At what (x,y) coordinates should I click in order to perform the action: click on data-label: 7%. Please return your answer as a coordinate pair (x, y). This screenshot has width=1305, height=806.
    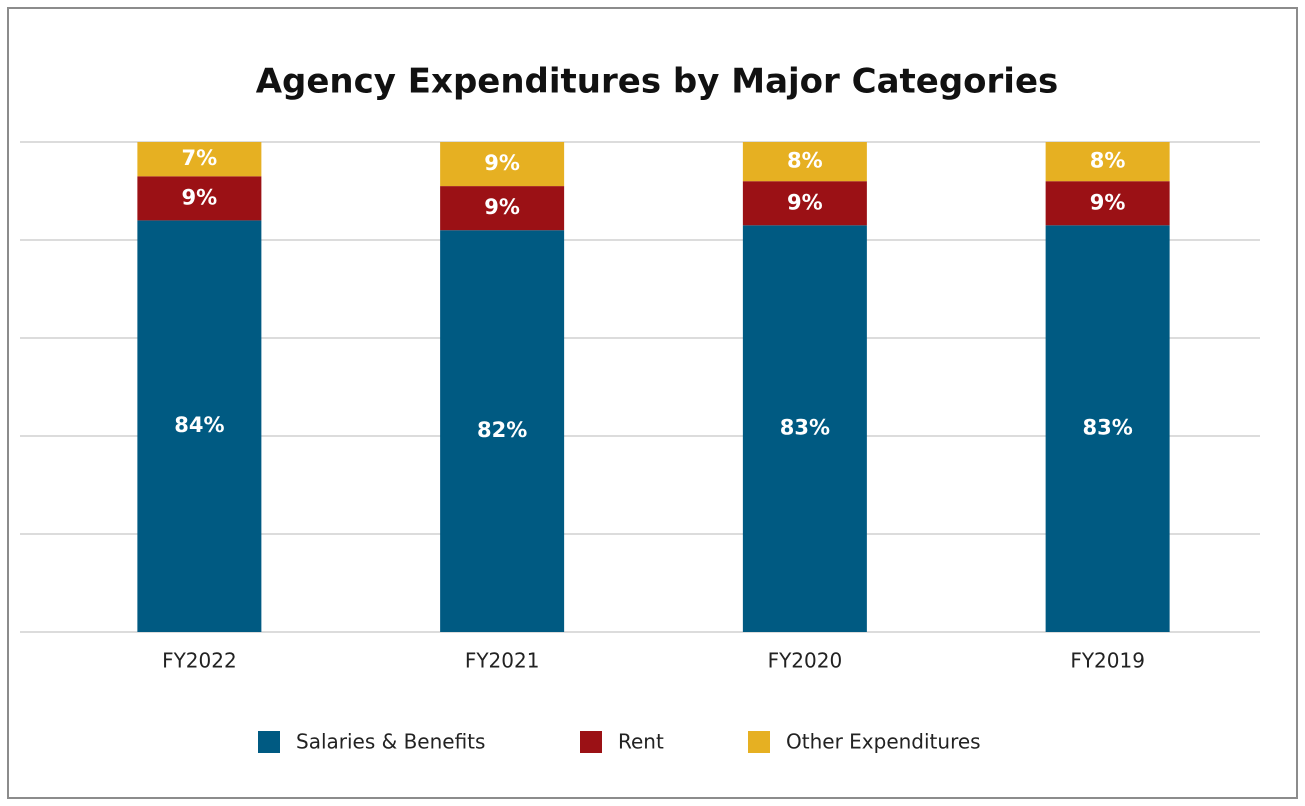
    Looking at the image, I should click on (200, 158).